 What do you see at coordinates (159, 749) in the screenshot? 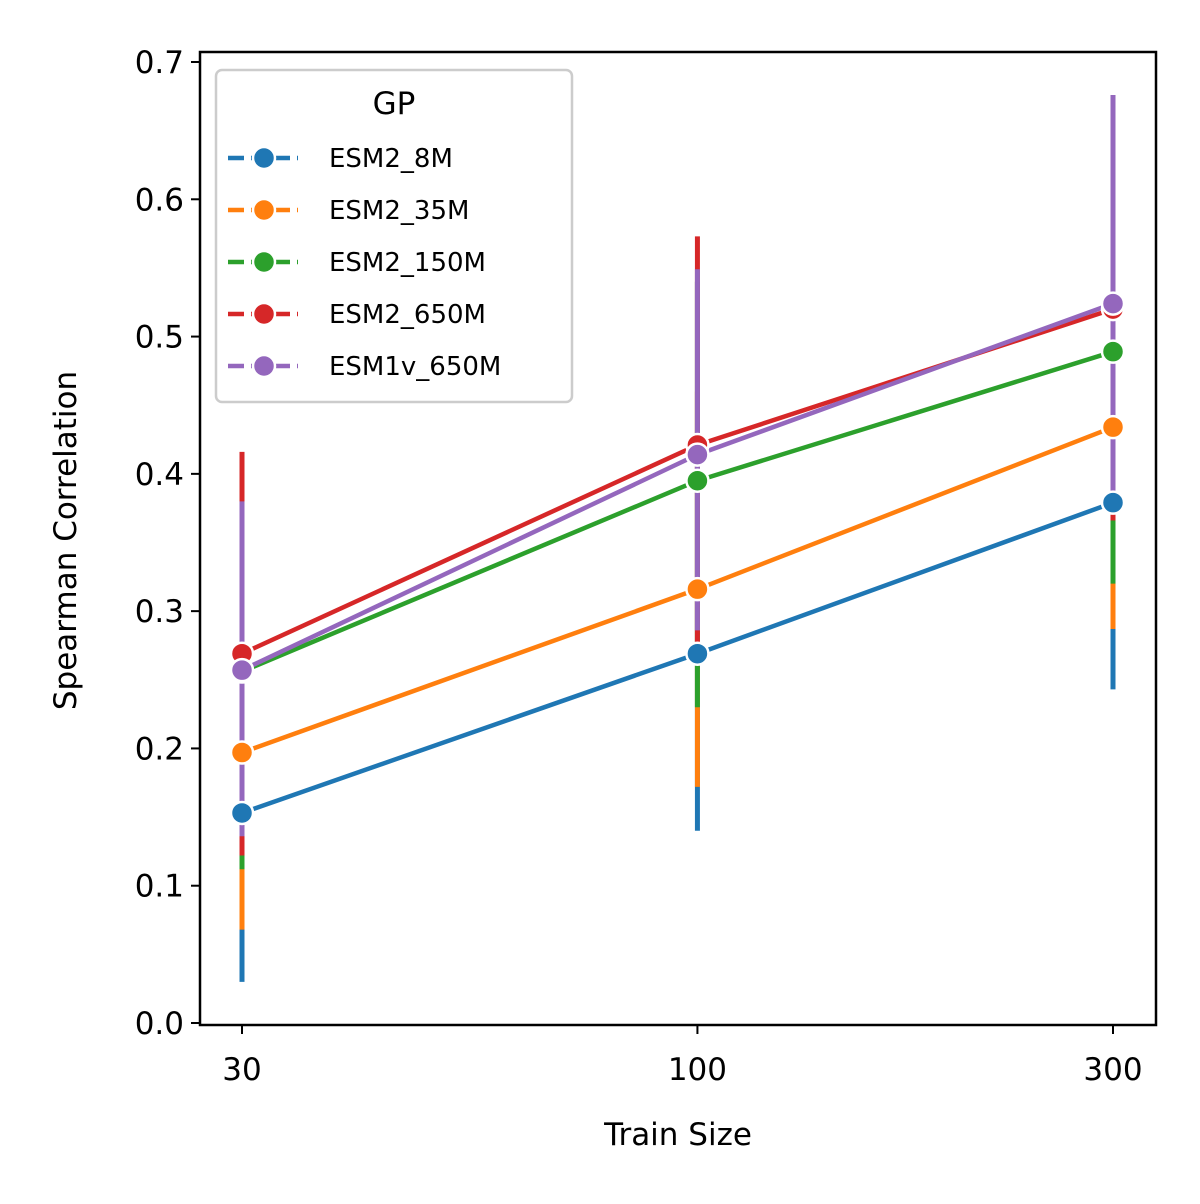
I see `y-tick-label: 0.2` at bounding box center [159, 749].